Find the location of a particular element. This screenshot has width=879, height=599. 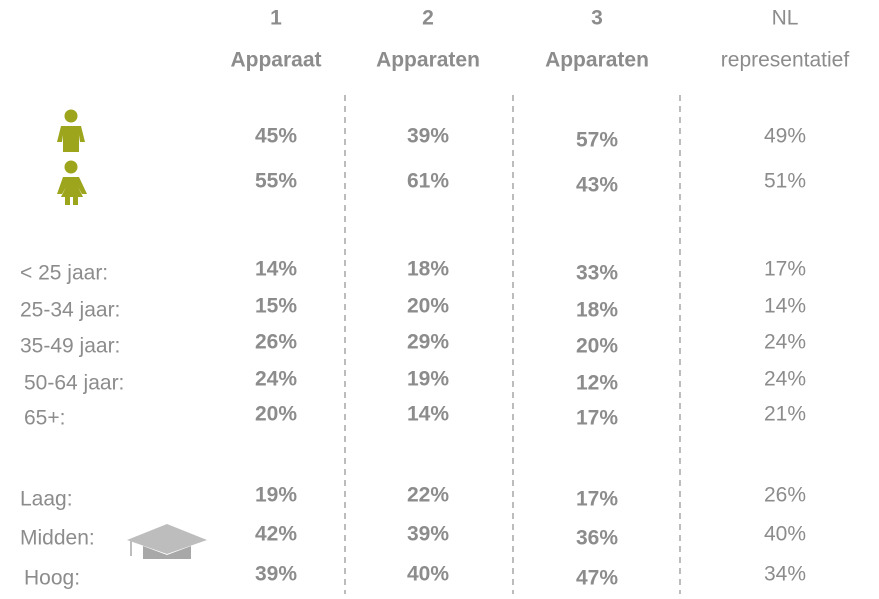

cell-value: 43% is located at coordinates (597, 185).